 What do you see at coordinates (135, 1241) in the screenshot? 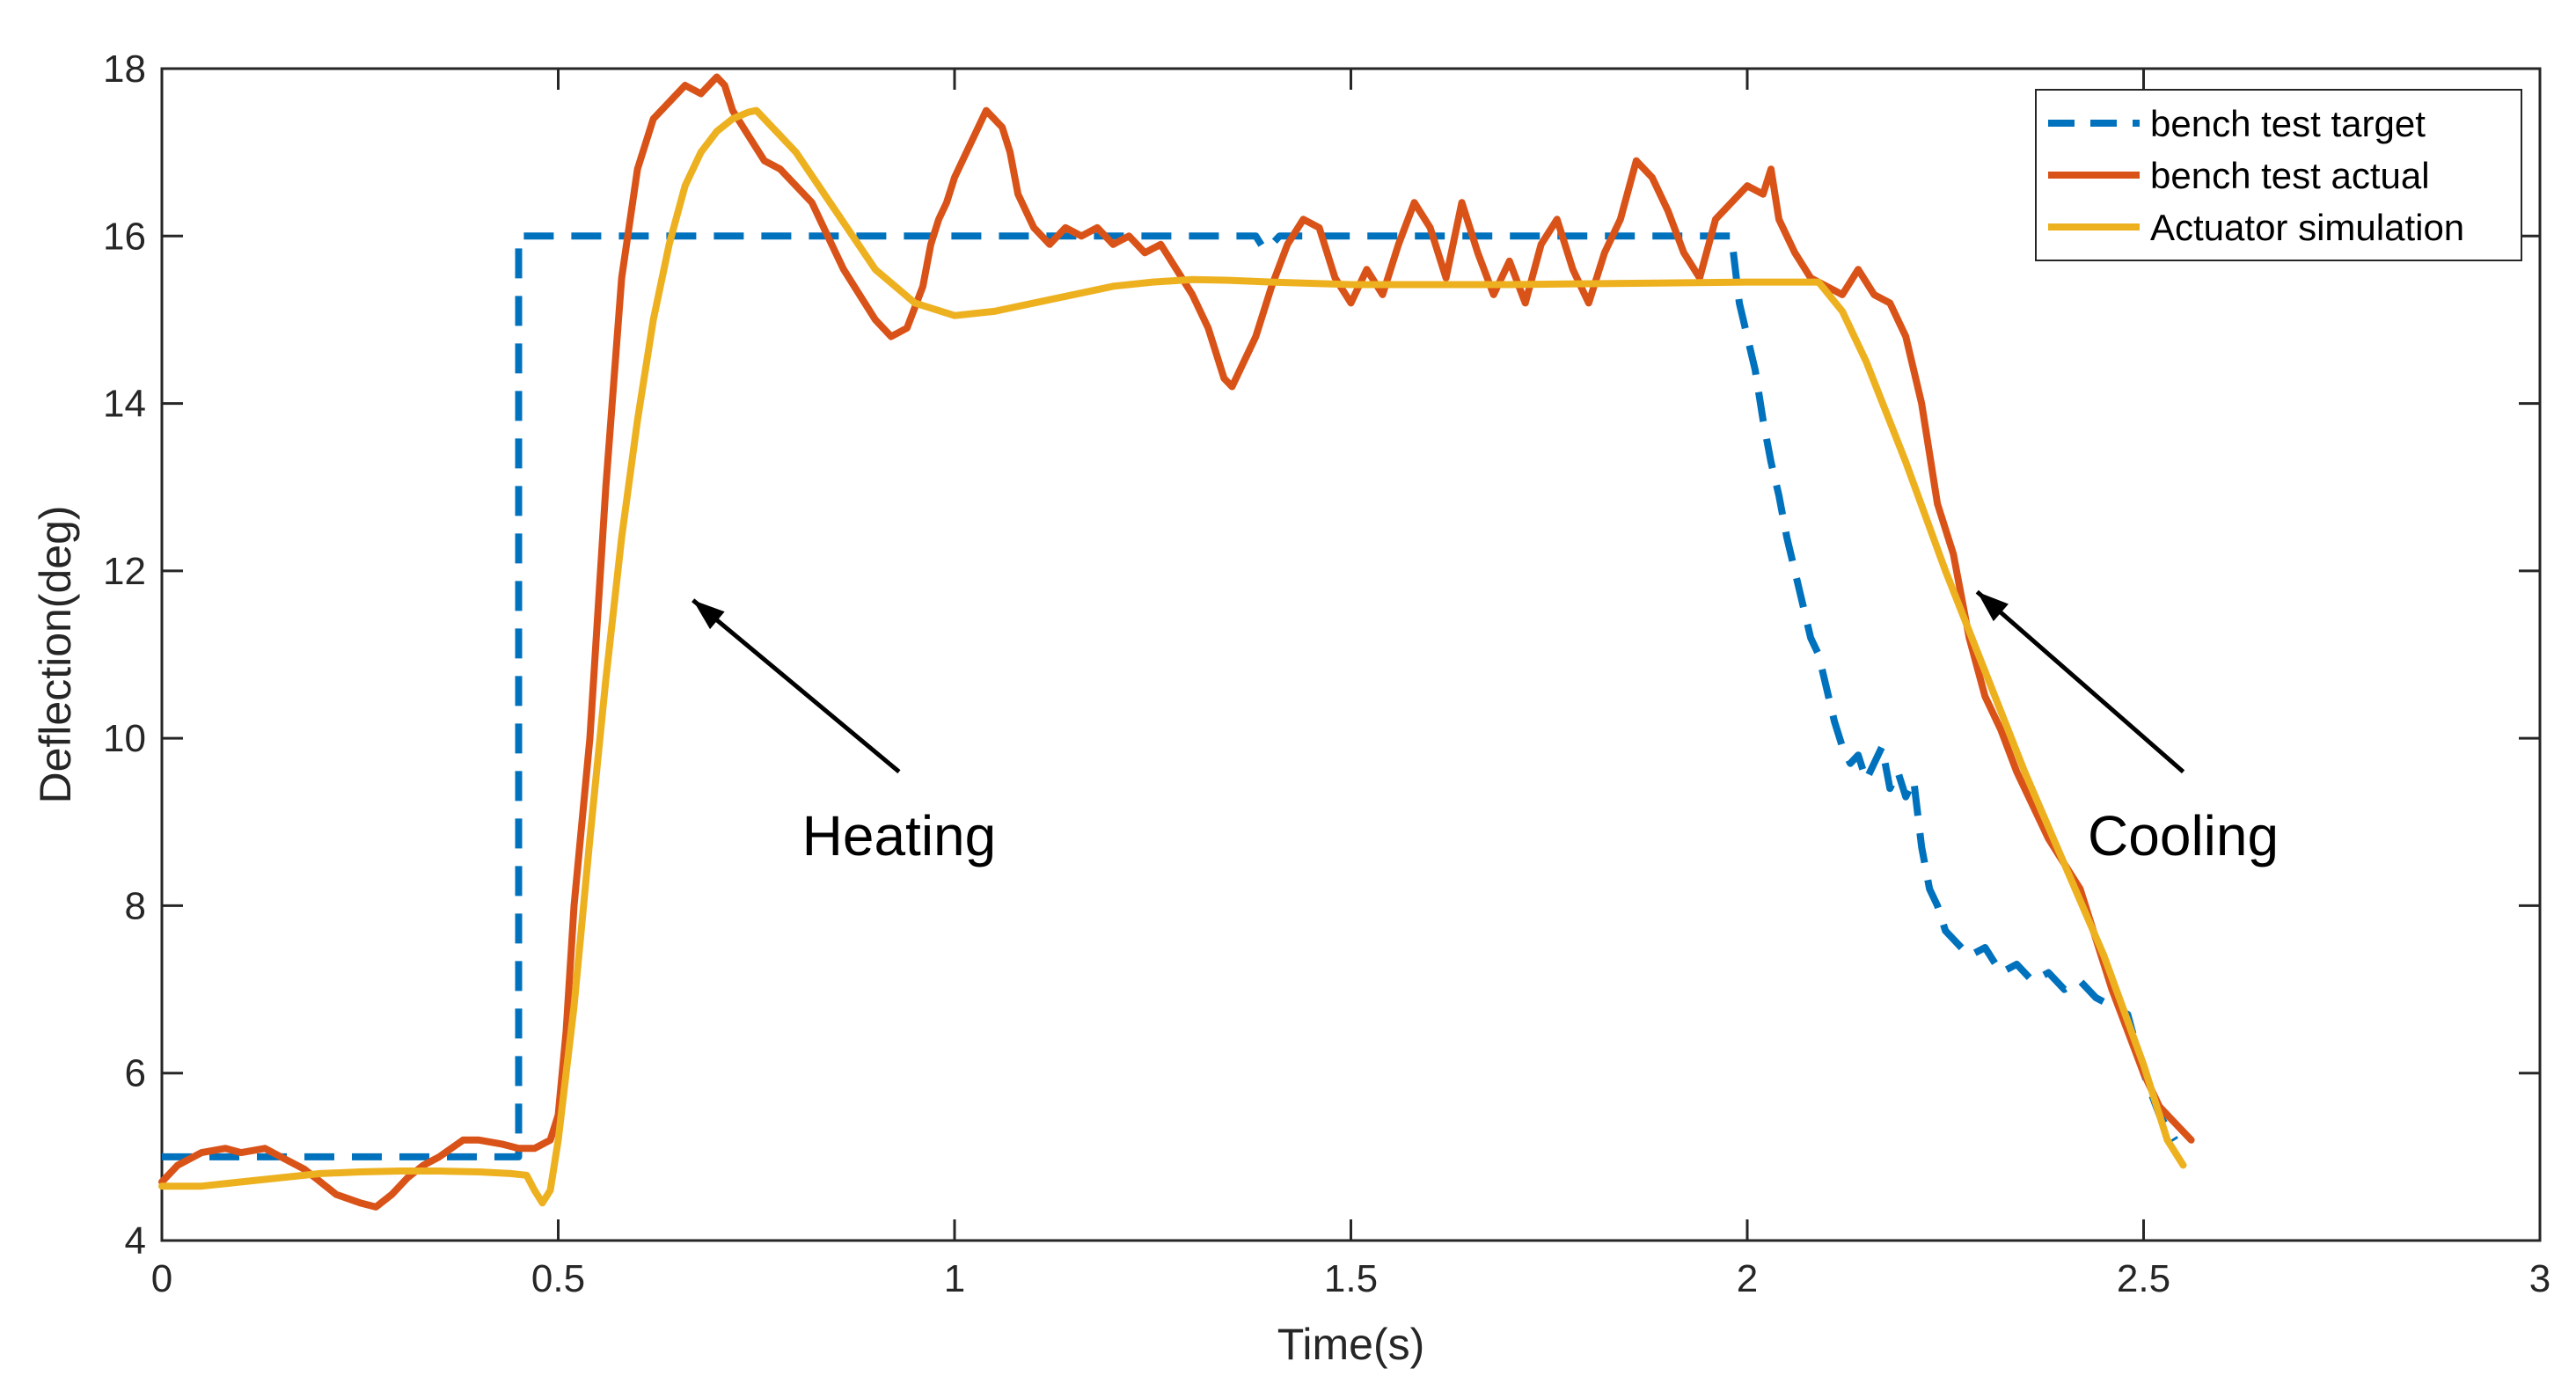
I see `y-tick-label: 4` at bounding box center [135, 1241].